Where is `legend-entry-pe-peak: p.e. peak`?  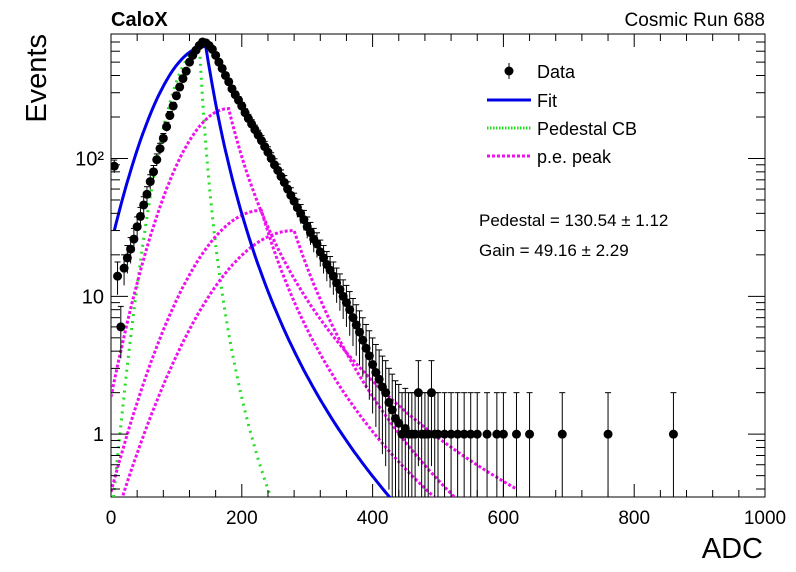
legend-entry-pe-peak: p.e. peak is located at coordinates (549, 157).